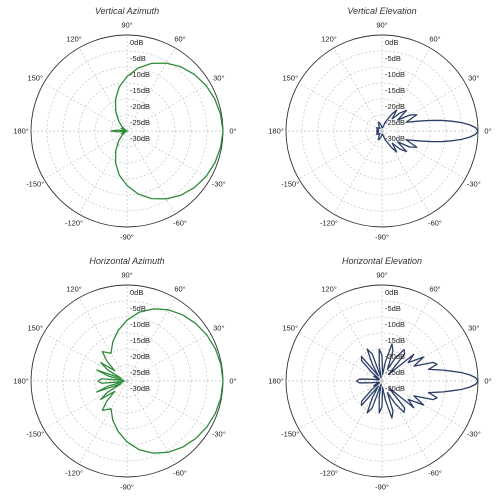 The width and height of the screenshot is (500, 500). I want to click on chart-title: Horizontal Elevation, so click(382, 261).